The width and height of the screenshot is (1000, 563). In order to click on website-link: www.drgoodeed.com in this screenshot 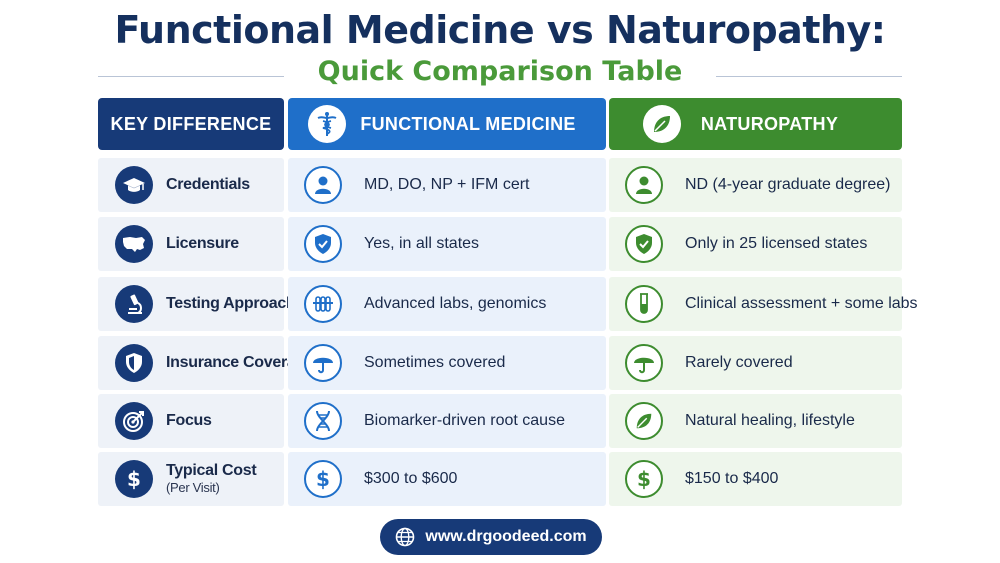, I will do `click(491, 537)`.